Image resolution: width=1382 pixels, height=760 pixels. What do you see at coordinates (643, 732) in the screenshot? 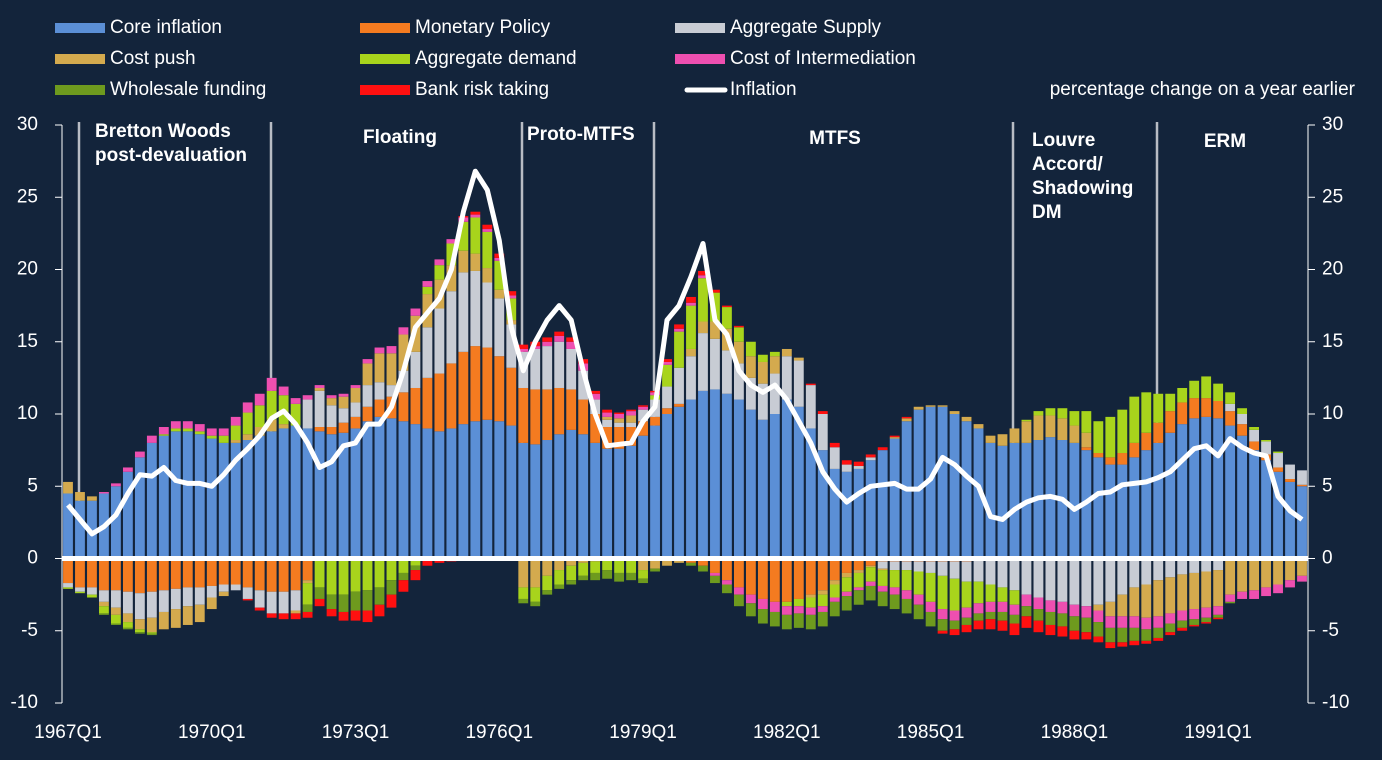
I see `x-tick-label: 1979Q1` at bounding box center [643, 732].